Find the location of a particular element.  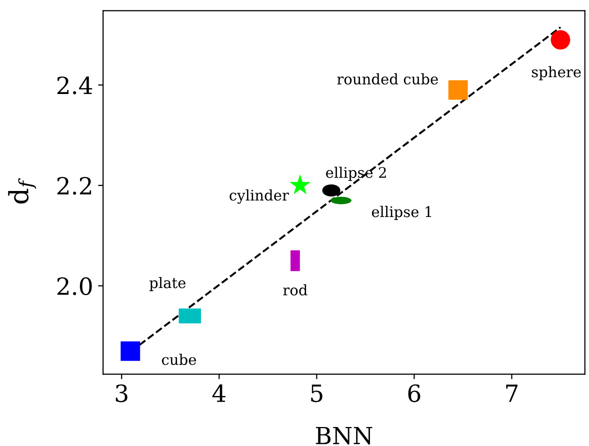

y-axis-title: d$_{f}$ is located at coordinates (22, 191).